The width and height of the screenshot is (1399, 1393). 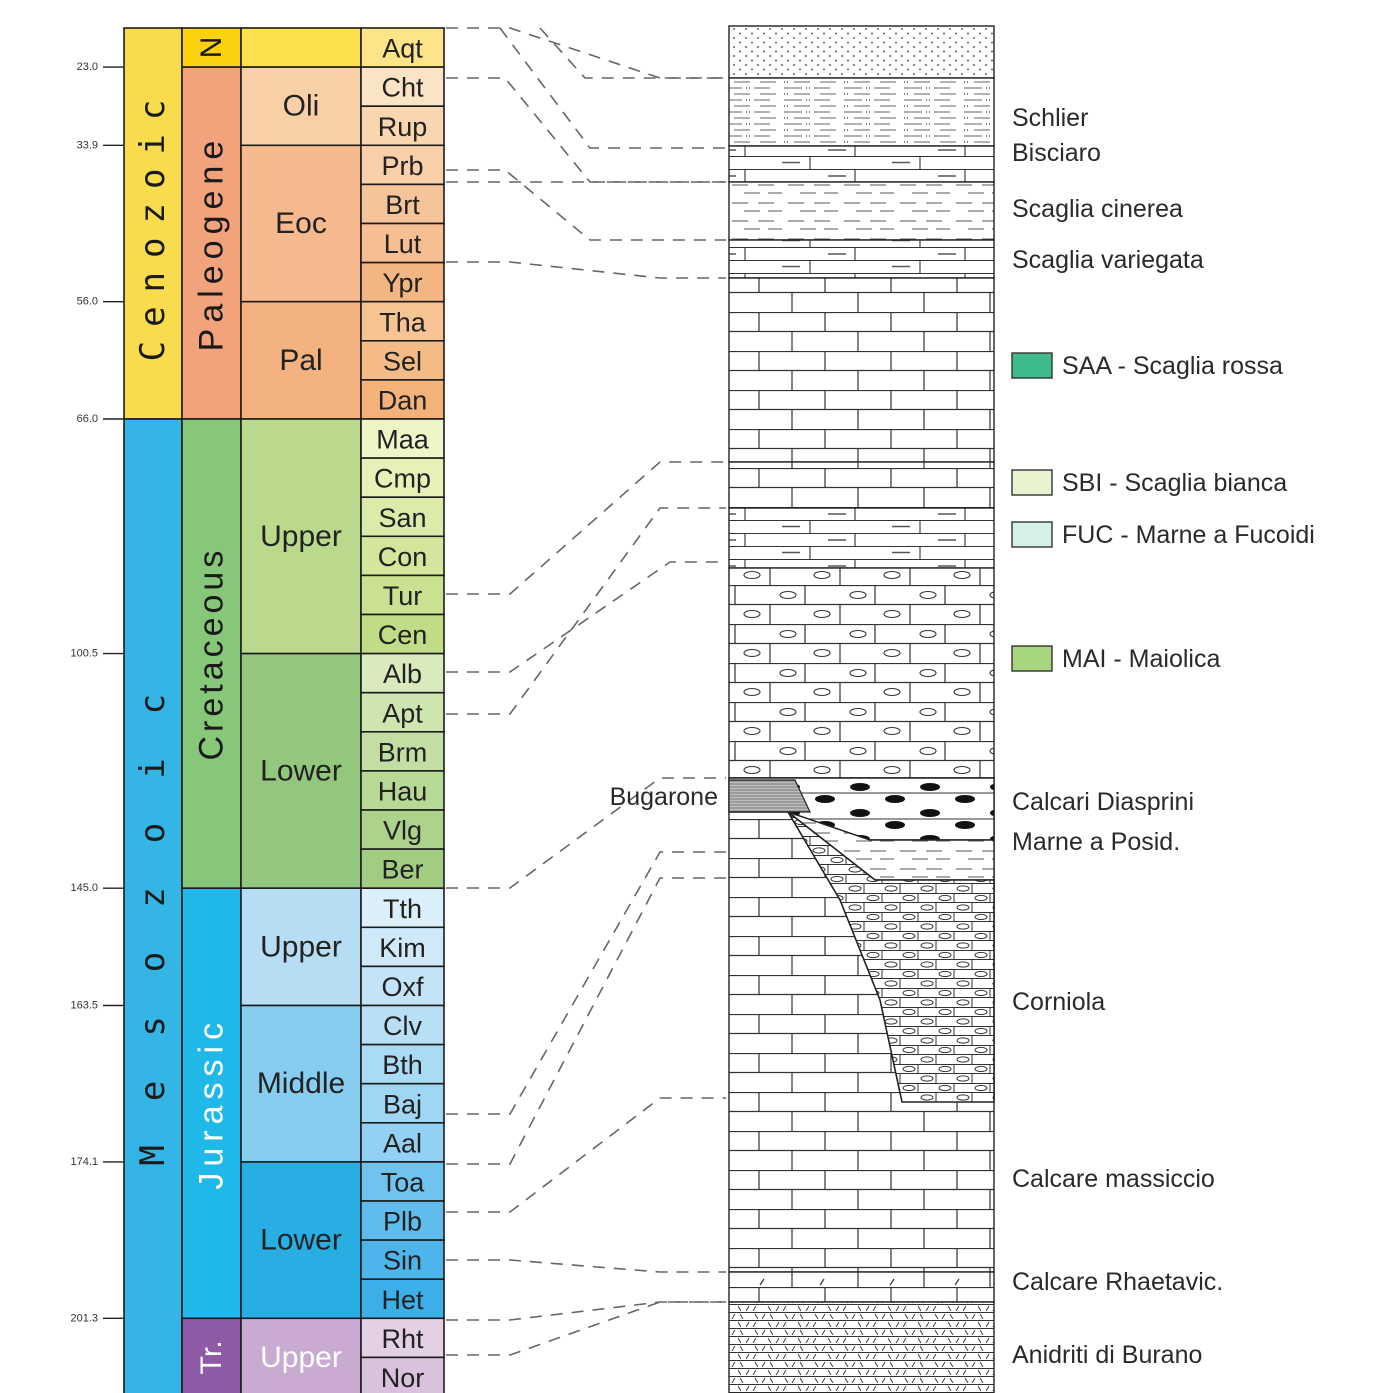 What do you see at coordinates (402, 1143) in the screenshot?
I see `stage-label-aal: Aal` at bounding box center [402, 1143].